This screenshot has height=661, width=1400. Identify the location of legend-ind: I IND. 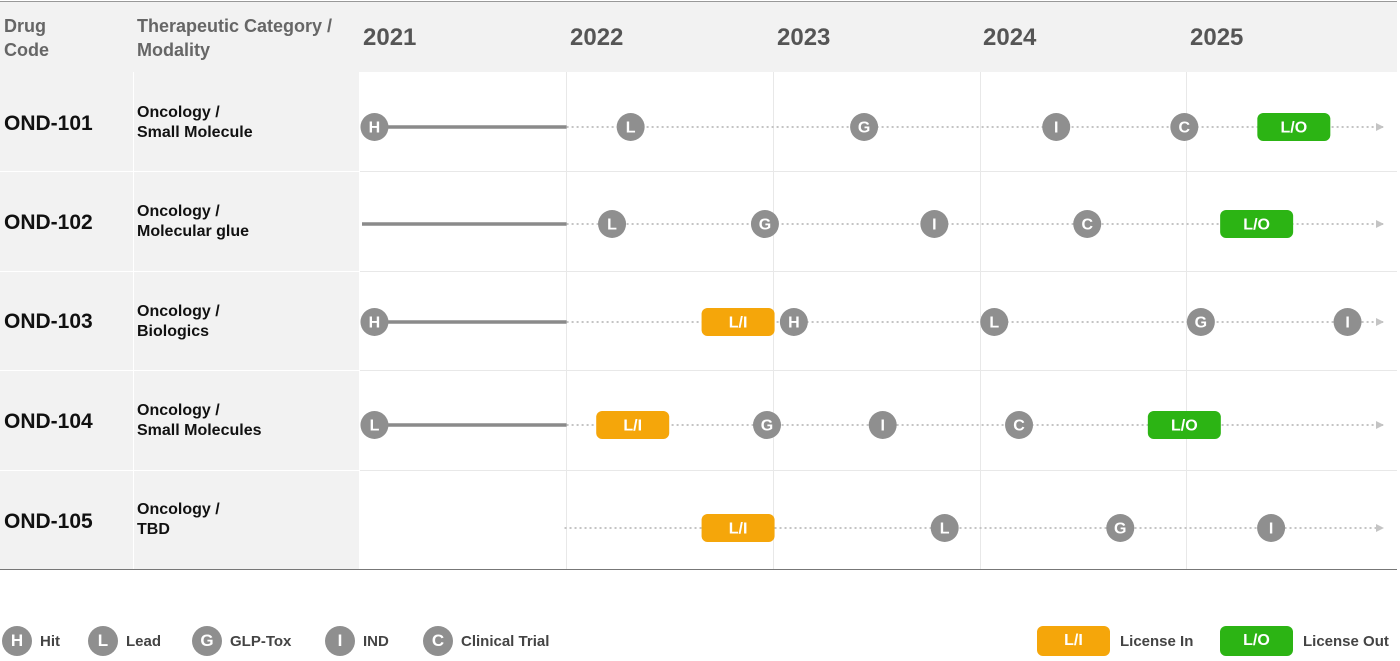
(357, 641).